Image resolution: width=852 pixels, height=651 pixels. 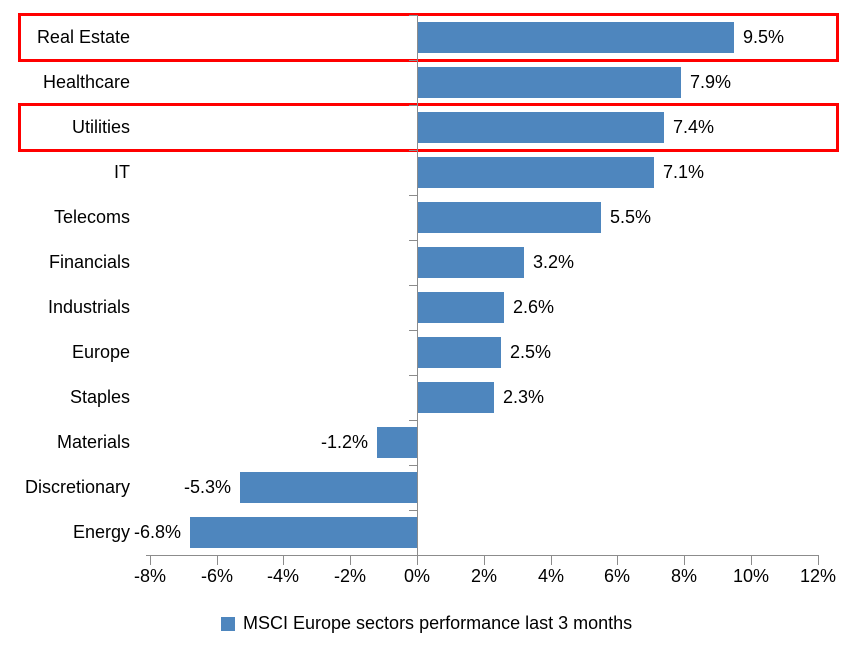 I want to click on value-axis-tick-label--4-: -4%, so click(x=283, y=576).